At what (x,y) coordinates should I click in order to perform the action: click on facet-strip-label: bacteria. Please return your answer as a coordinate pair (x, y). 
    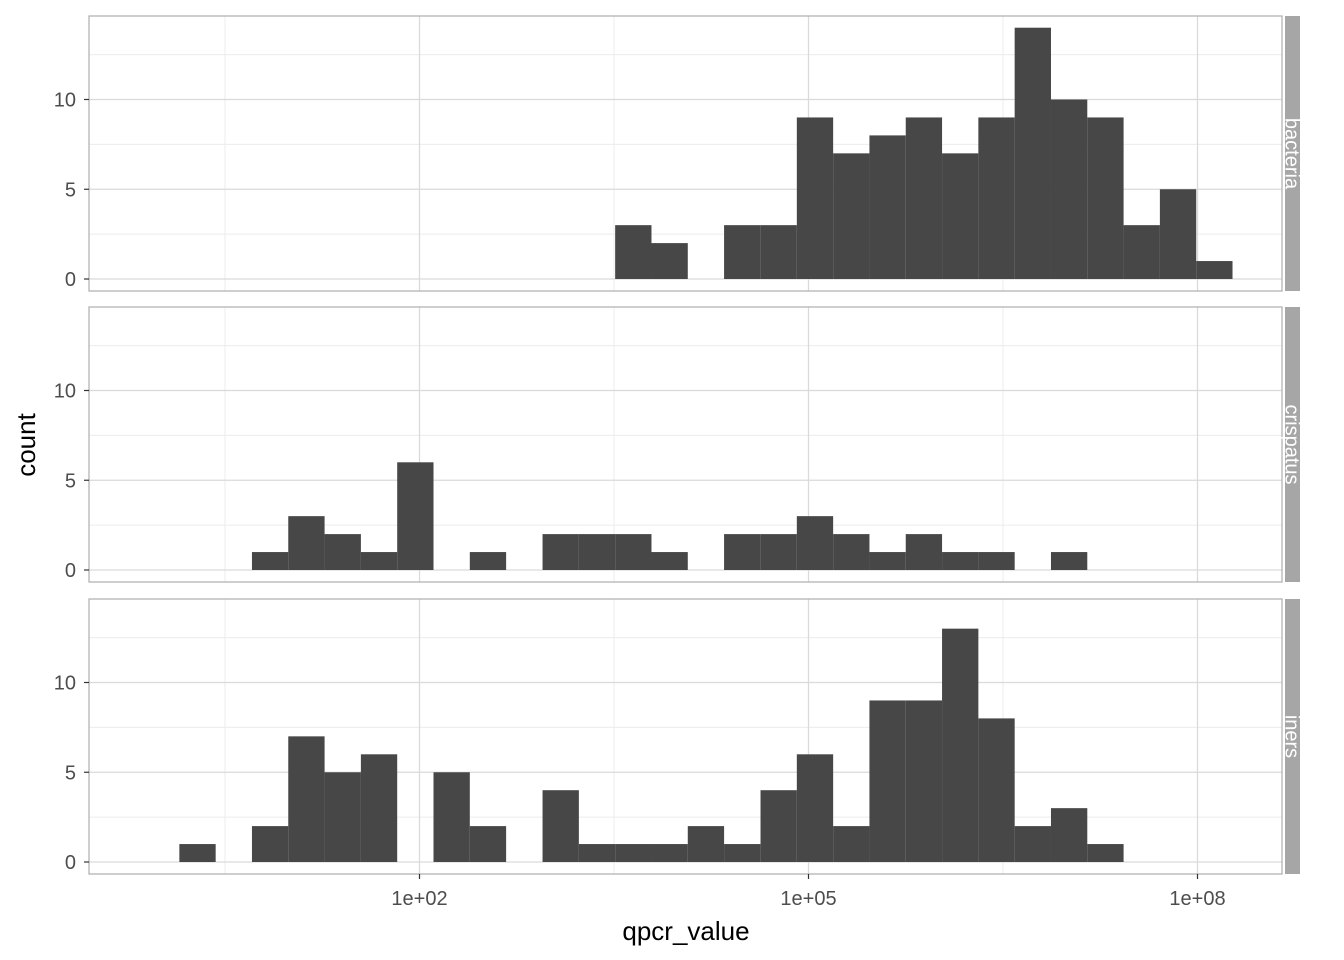
    Looking at the image, I should click on (1292, 154).